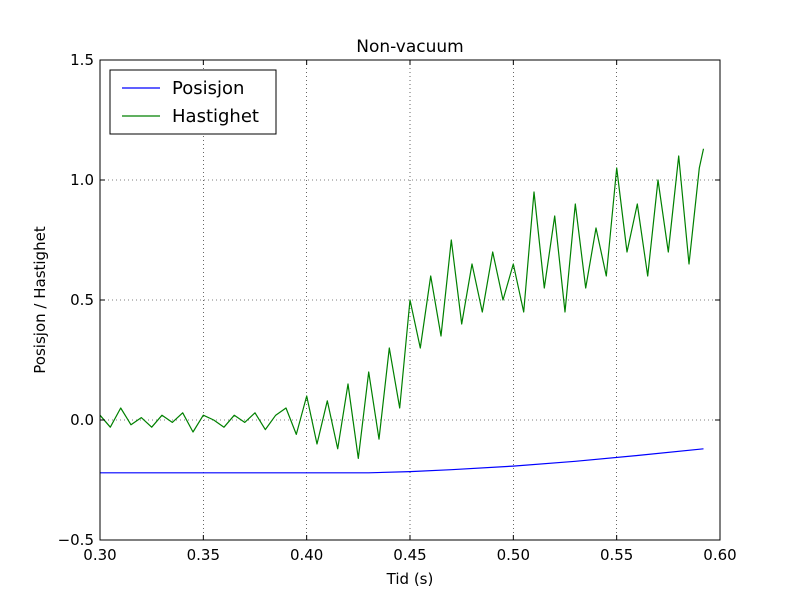 This screenshot has width=800, height=600. Describe the element at coordinates (208, 88) in the screenshot. I see `legend-label-posisjon: Posisjon` at that location.